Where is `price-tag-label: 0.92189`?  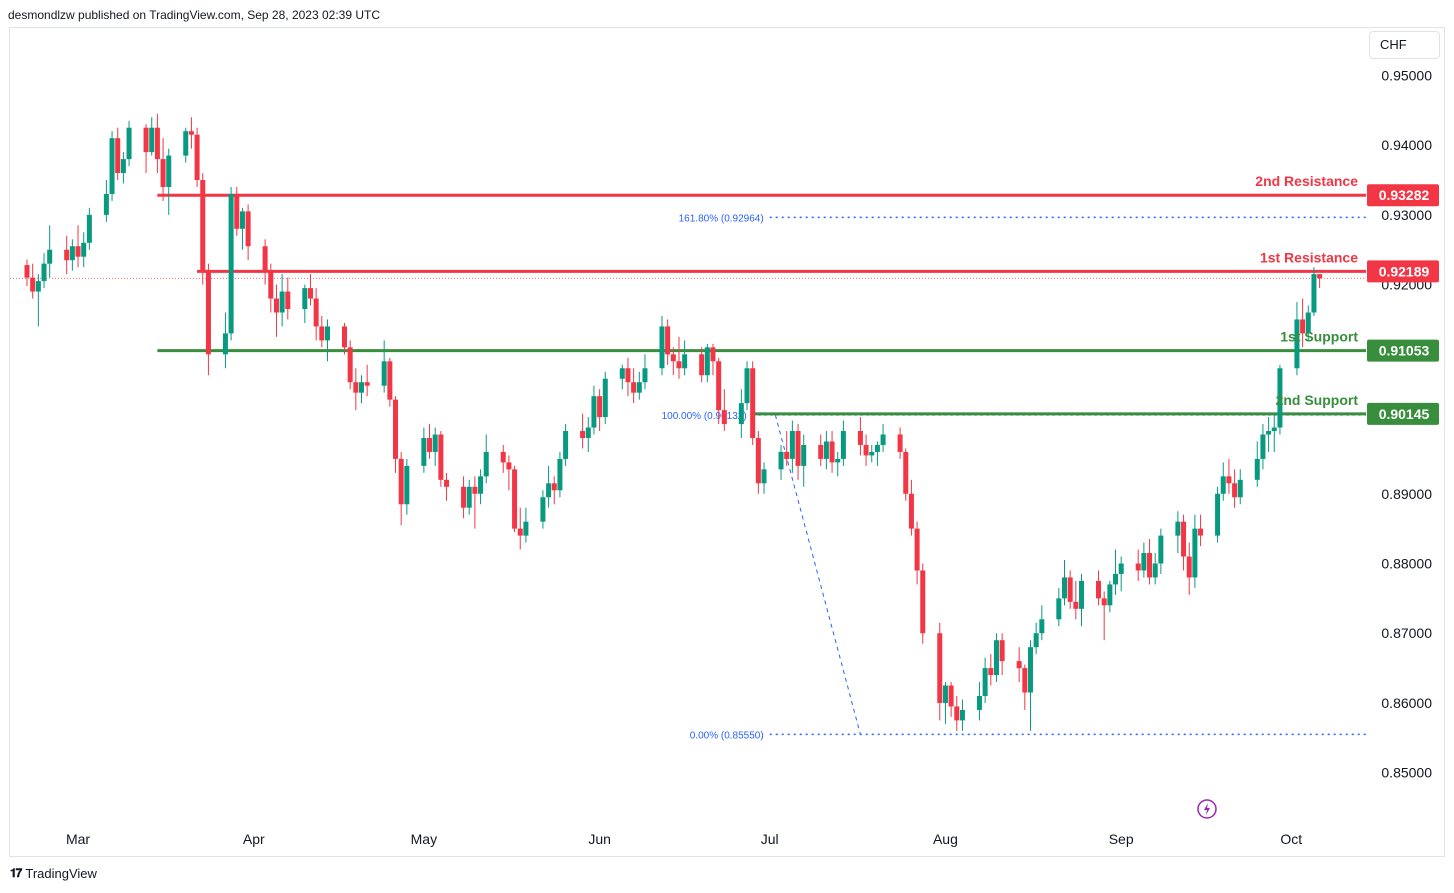 price-tag-label: 0.92189 is located at coordinates (1404, 271).